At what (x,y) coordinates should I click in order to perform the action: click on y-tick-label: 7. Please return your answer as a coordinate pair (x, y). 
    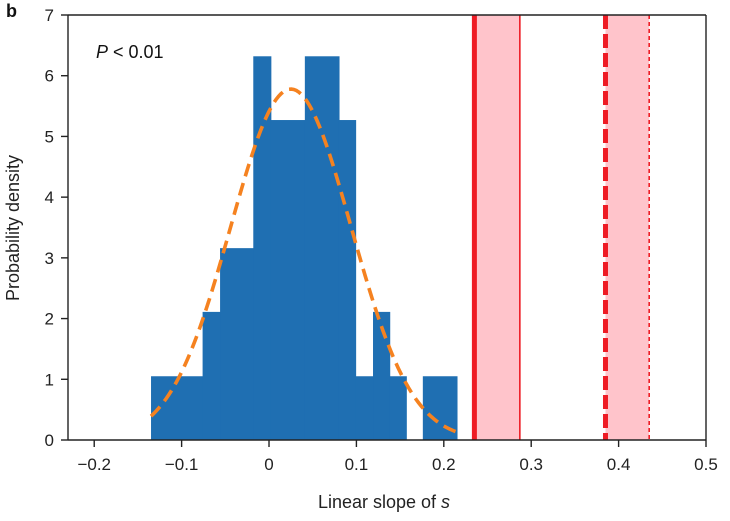
    Looking at the image, I should click on (49, 15).